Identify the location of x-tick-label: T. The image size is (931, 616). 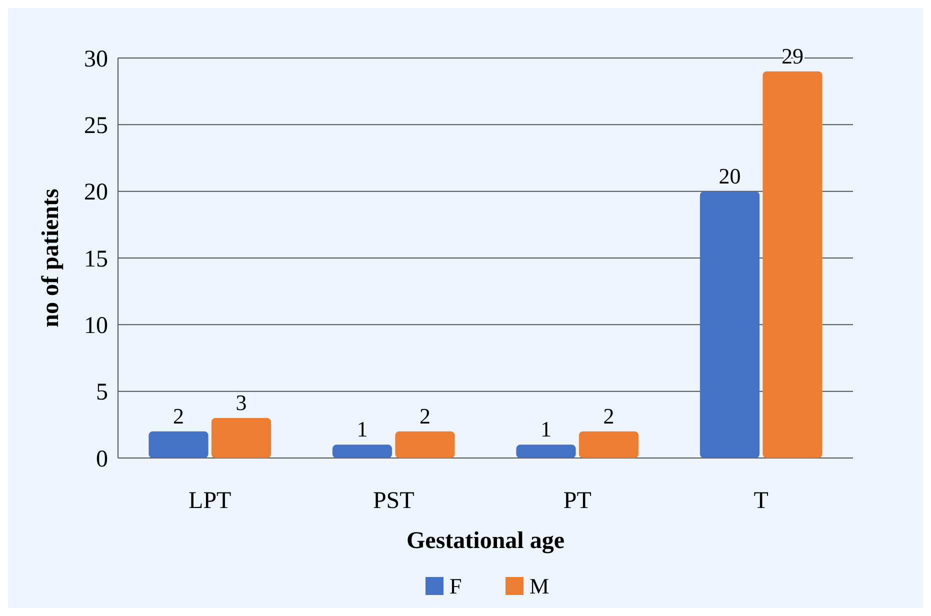
(761, 501).